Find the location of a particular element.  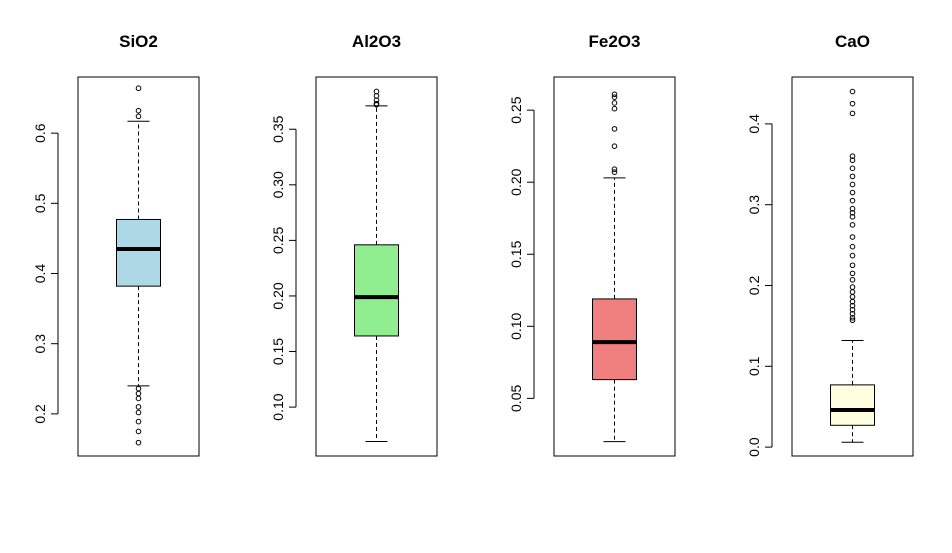

y-tick-label: 0.0 is located at coordinates (754, 447).